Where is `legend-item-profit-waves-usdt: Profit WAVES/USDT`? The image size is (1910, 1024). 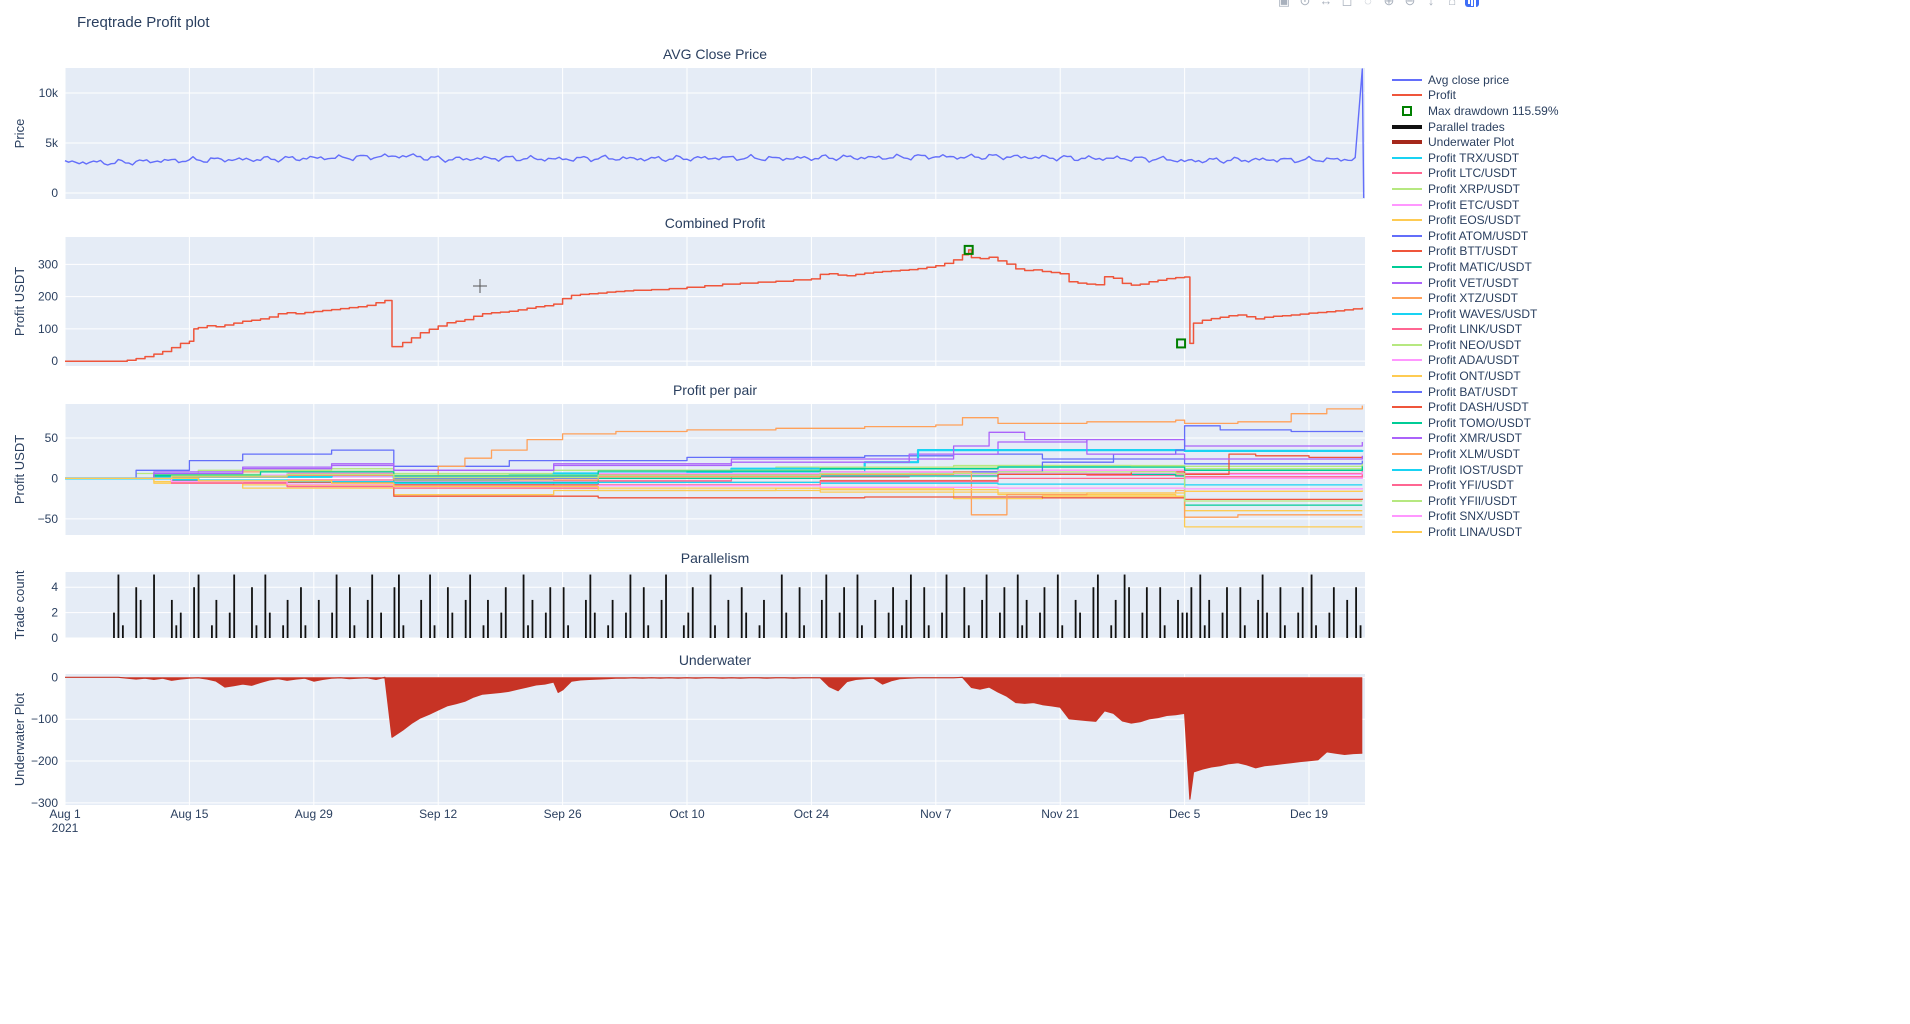
legend-item-profit-waves-usdt: Profit WAVES/USDT is located at coordinates (1475, 314).